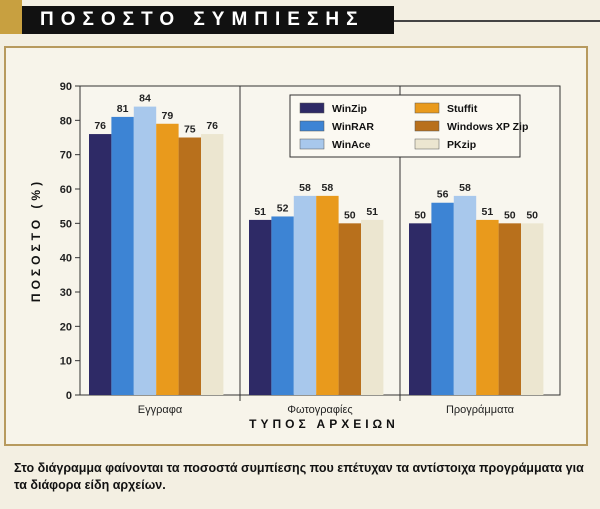 This screenshot has height=509, width=600. What do you see at coordinates (66, 224) in the screenshot?
I see `y-tick-label: 50` at bounding box center [66, 224].